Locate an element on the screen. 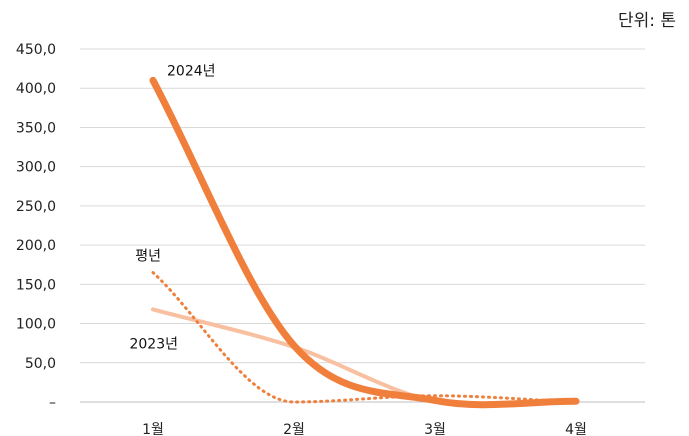 The height and width of the screenshot is (436, 689). y-tick-label: – is located at coordinates (52, 403).